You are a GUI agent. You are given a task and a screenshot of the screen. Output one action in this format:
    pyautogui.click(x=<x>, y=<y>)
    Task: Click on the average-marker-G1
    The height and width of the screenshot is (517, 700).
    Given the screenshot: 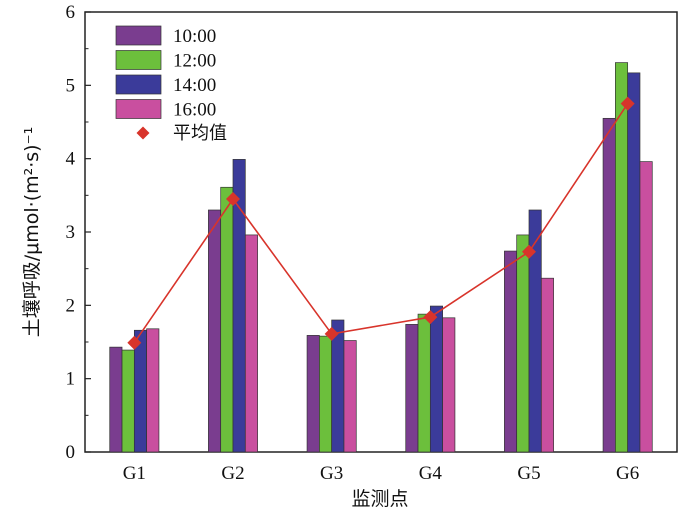 What is the action you would take?
    pyautogui.click(x=134, y=342)
    